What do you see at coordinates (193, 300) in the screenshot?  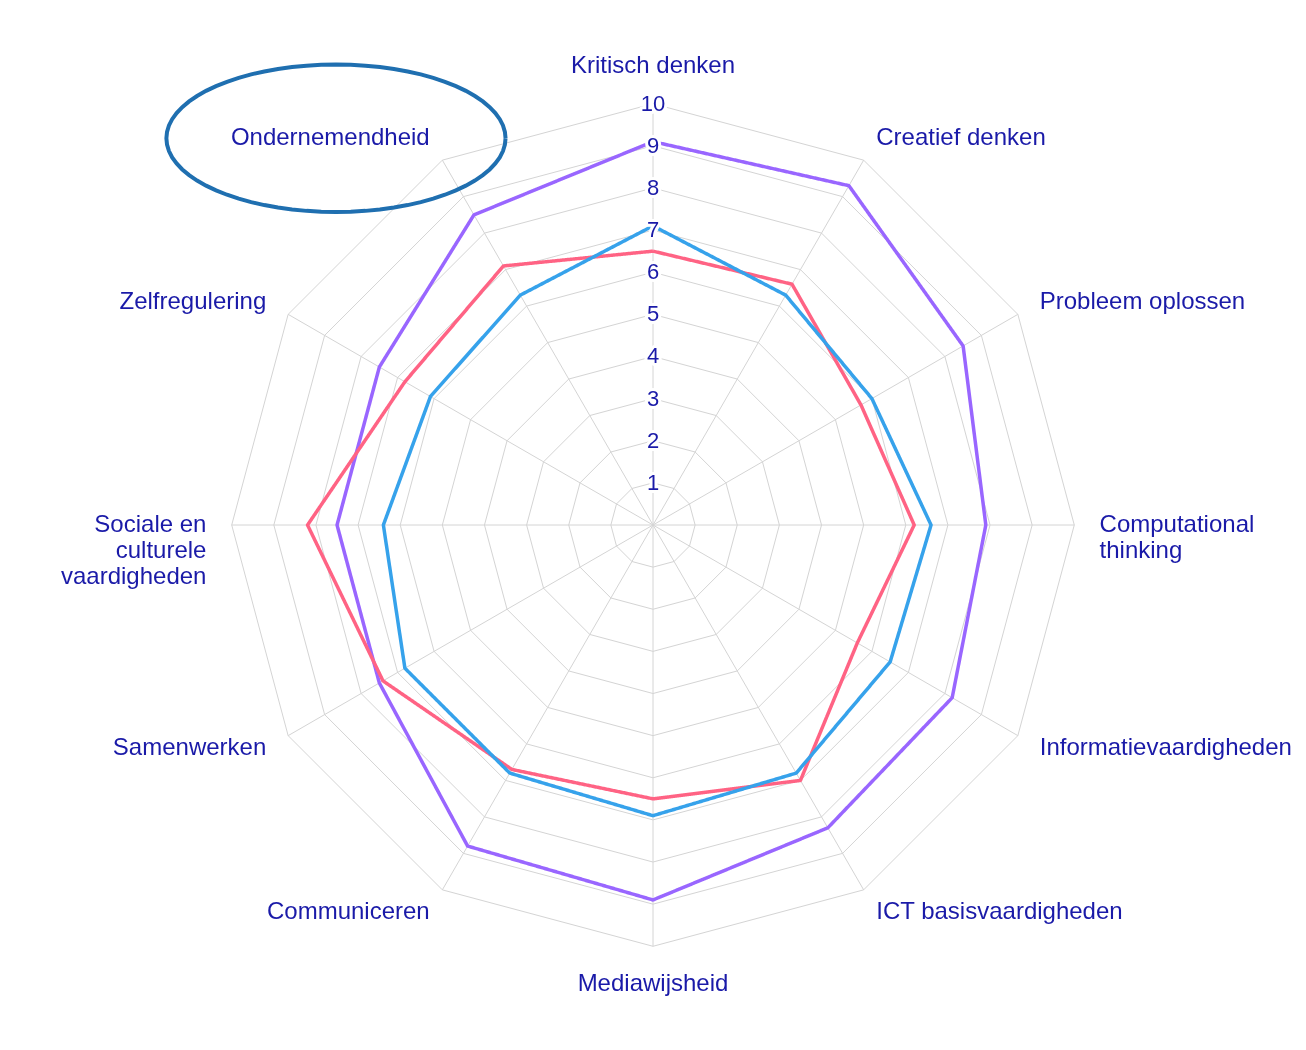 I see `spoke-label: Zelfregulering` at bounding box center [193, 300].